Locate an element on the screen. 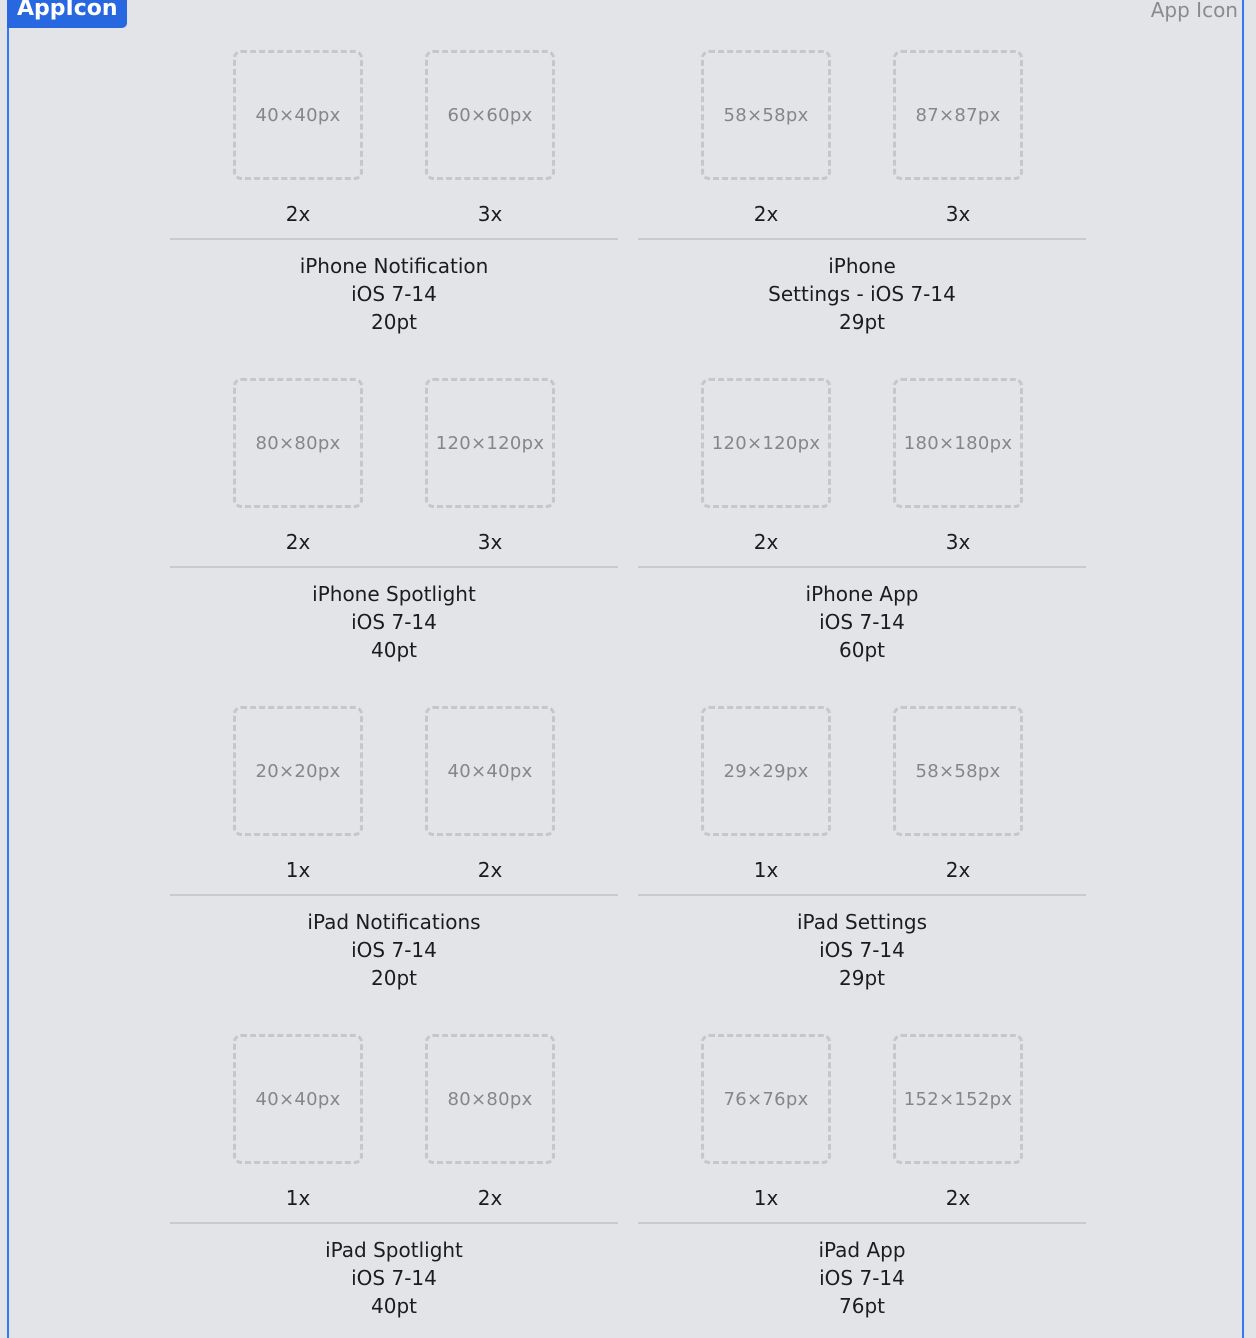 This screenshot has width=1256, height=1338. group-title: iPhone App is located at coordinates (862, 594).